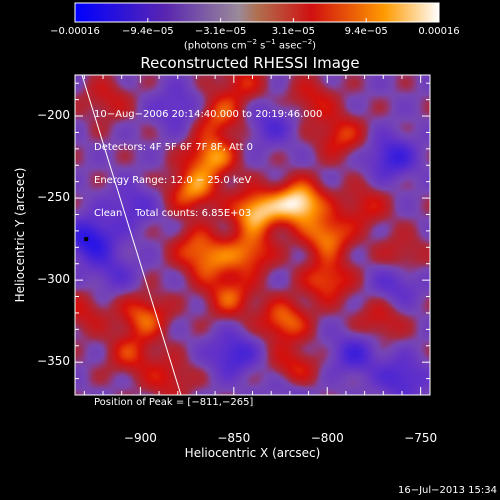 This screenshot has width=500, height=500. What do you see at coordinates (439, 31) in the screenshot?
I see `colorbar-tick-label: 0.00016` at bounding box center [439, 31].